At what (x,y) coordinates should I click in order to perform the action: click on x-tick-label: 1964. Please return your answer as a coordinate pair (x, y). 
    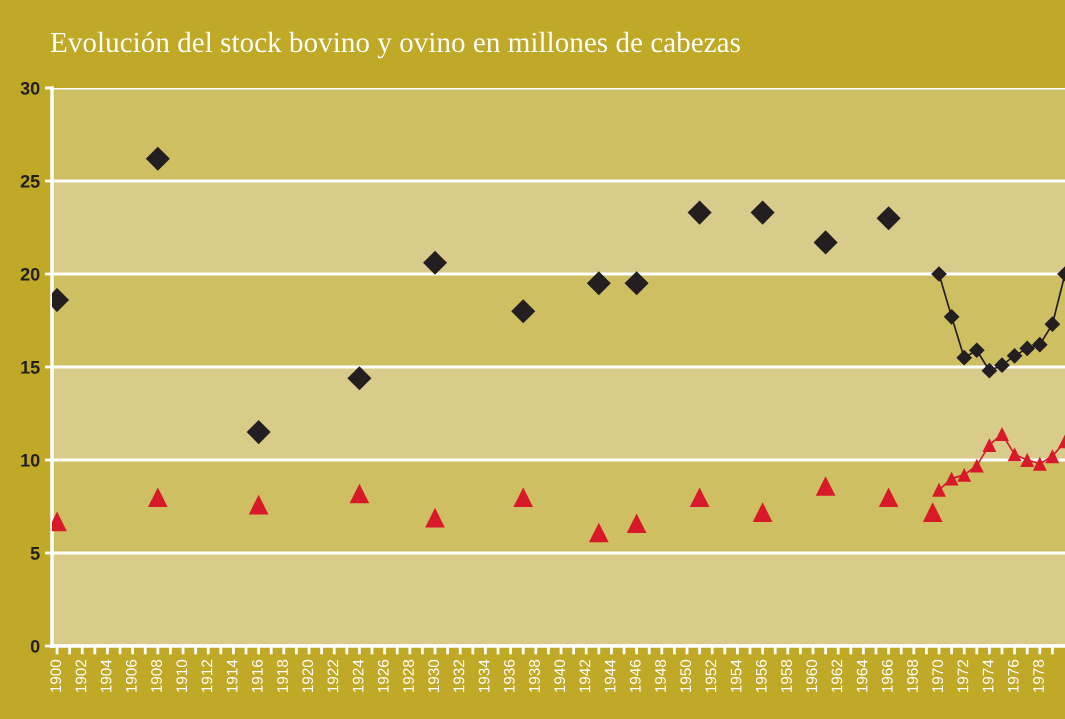
    Looking at the image, I should click on (862, 676).